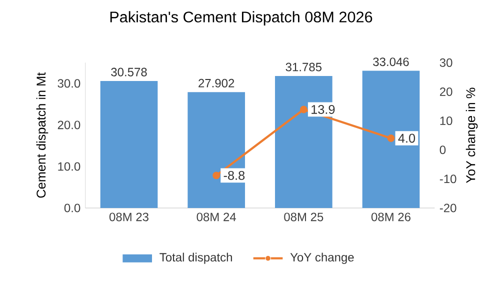 This screenshot has height=281, width=482. I want to click on y2-tick-label: 0, so click(443, 150).